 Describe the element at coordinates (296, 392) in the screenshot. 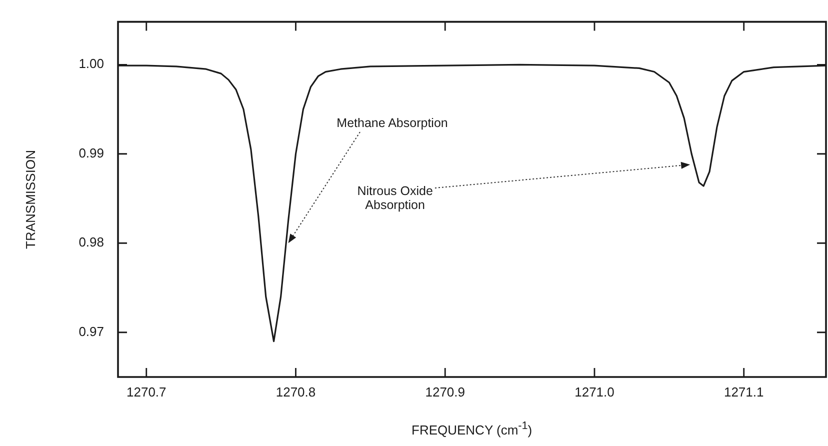

I see `x-tick-label: 1270.8` at that location.